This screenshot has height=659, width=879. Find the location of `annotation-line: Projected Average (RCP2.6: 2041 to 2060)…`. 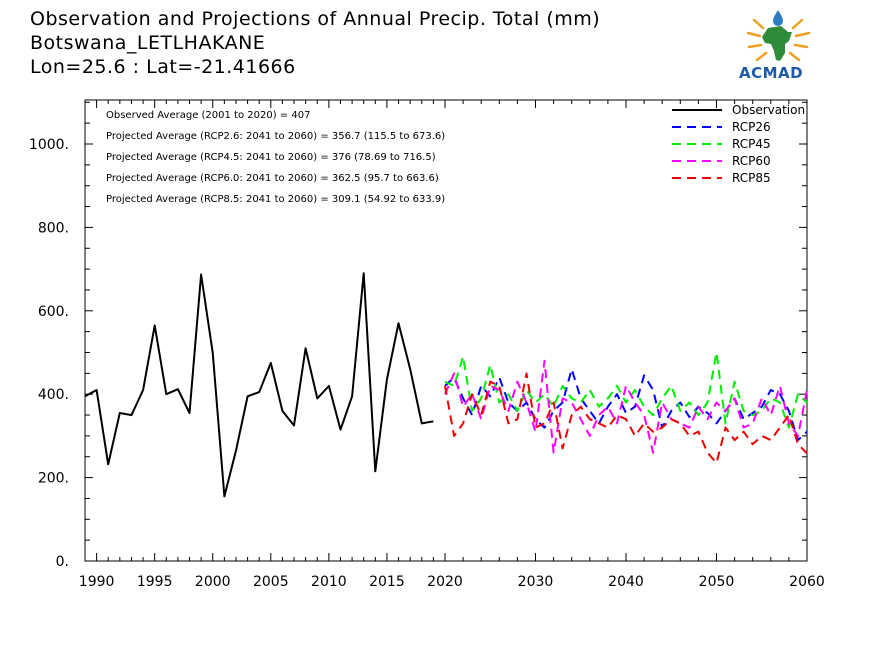

annotation-line: Projected Average (RCP2.6: 2041 to 2060)… is located at coordinates (275, 136).